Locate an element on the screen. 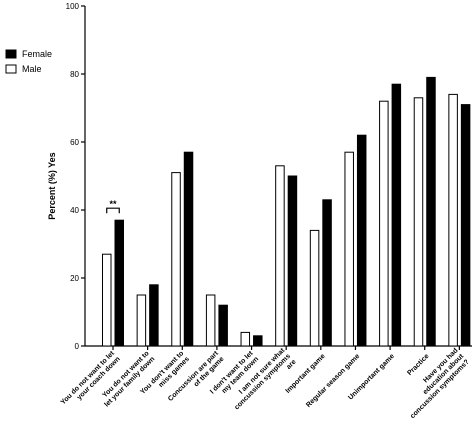  y-tick-label: 60 is located at coordinates (74, 142).